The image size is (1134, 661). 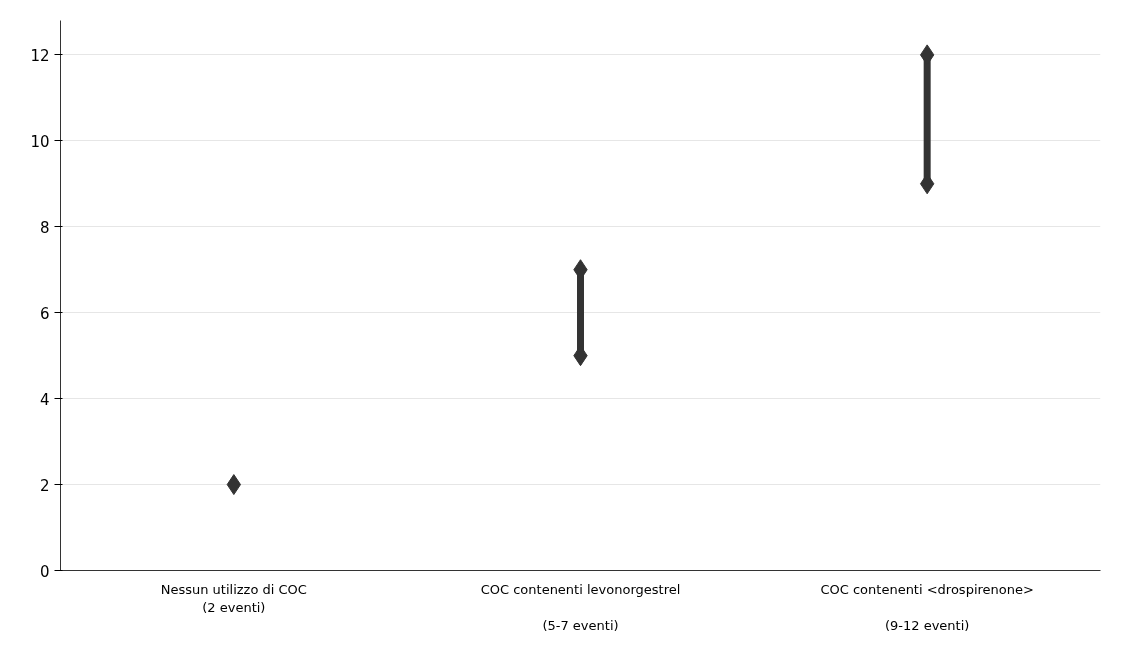 What do you see at coordinates (580, 607) in the screenshot?
I see `category-label: COC contenenti levonorgestrel (5-7 eventi)` at bounding box center [580, 607].